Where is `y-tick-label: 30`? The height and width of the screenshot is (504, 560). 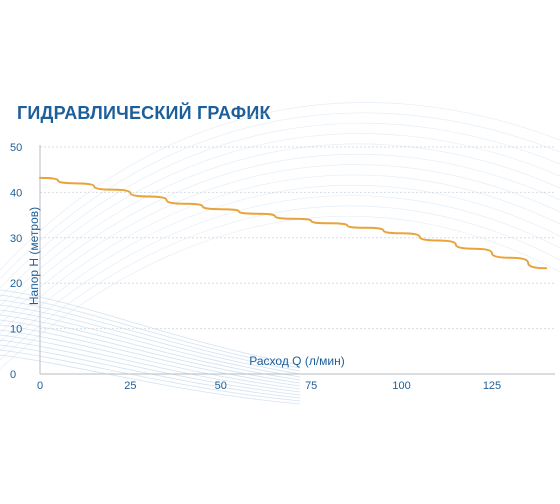
y-tick-label: 30 is located at coordinates (16, 239).